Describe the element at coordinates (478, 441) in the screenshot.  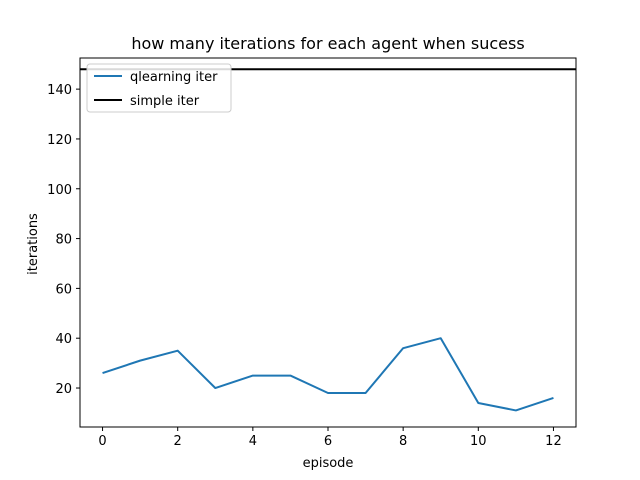
I see `x-tick-label: 10` at that location.